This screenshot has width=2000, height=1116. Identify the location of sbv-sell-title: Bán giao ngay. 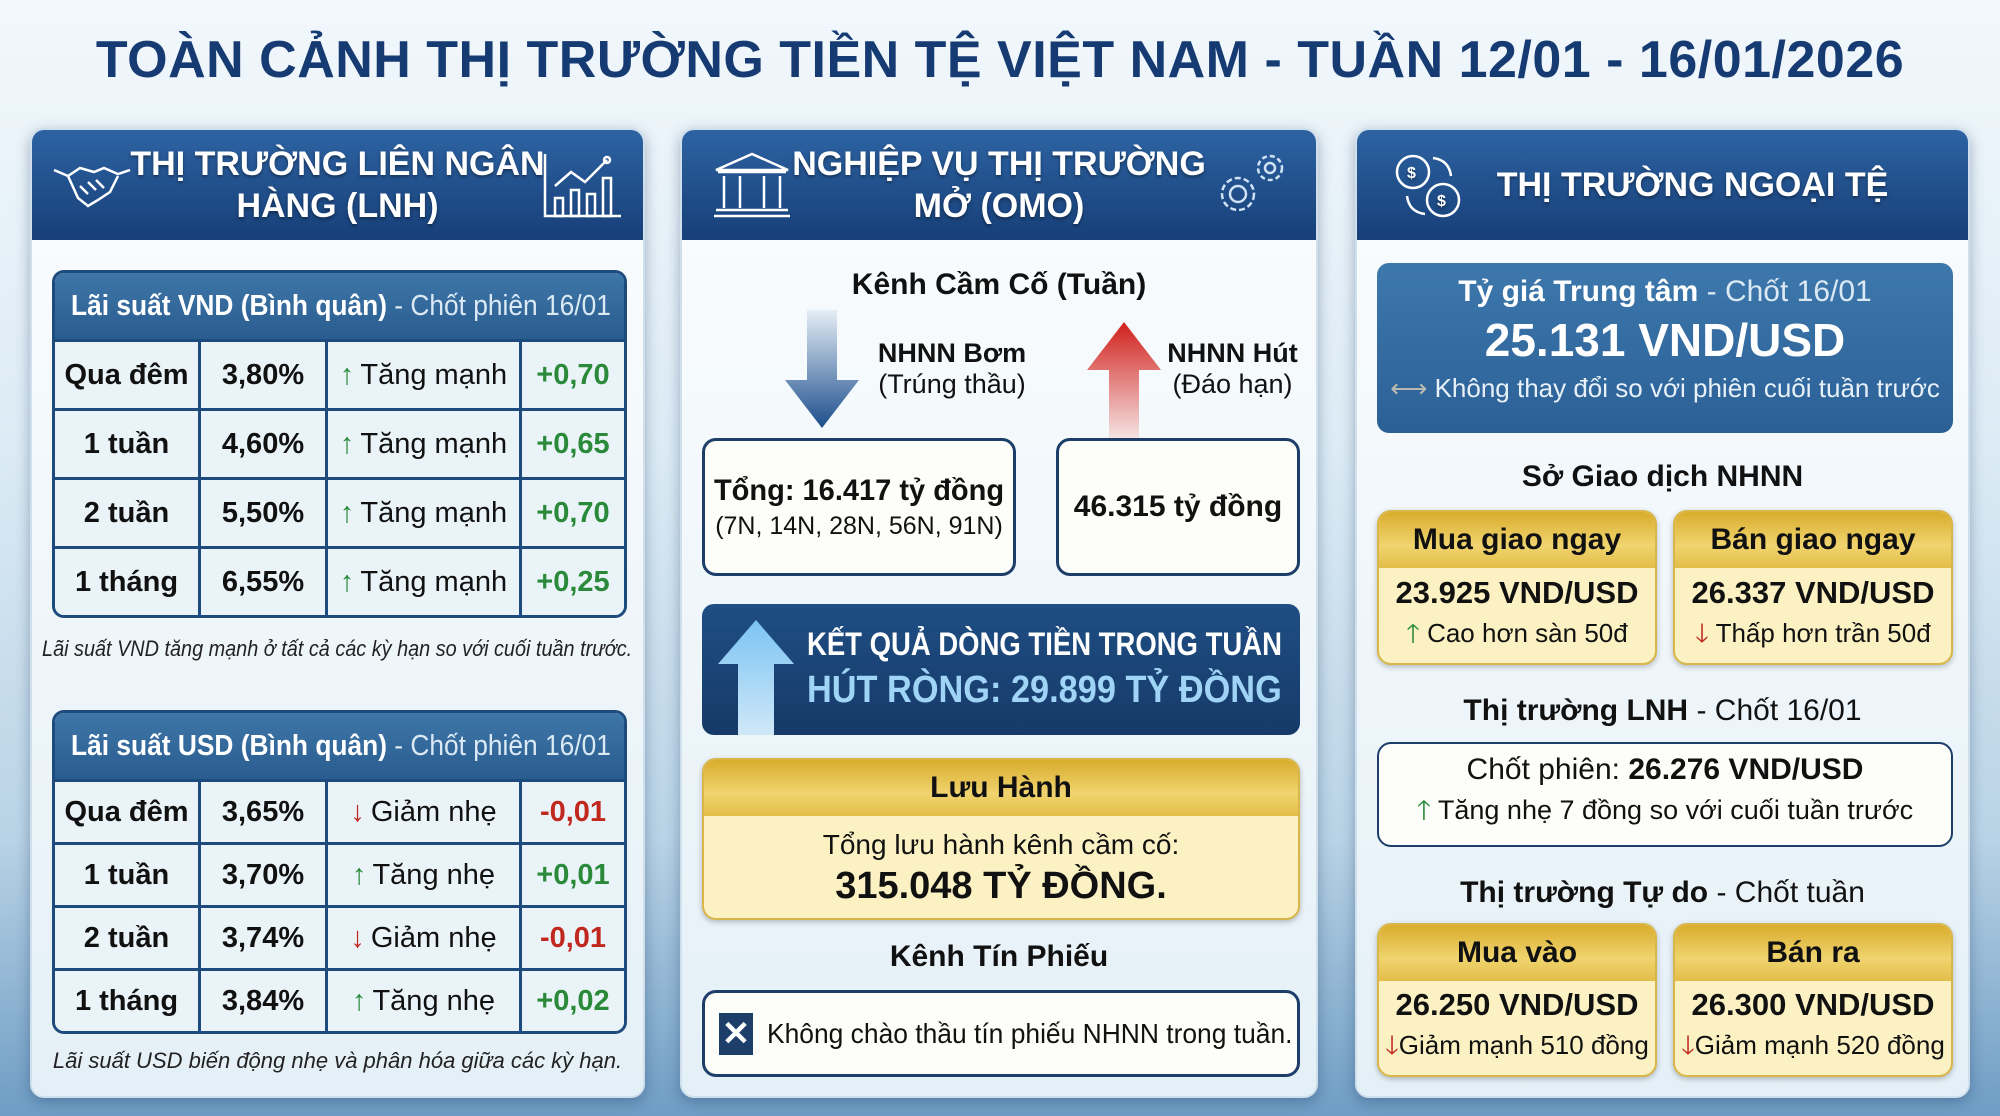
(1813, 540).